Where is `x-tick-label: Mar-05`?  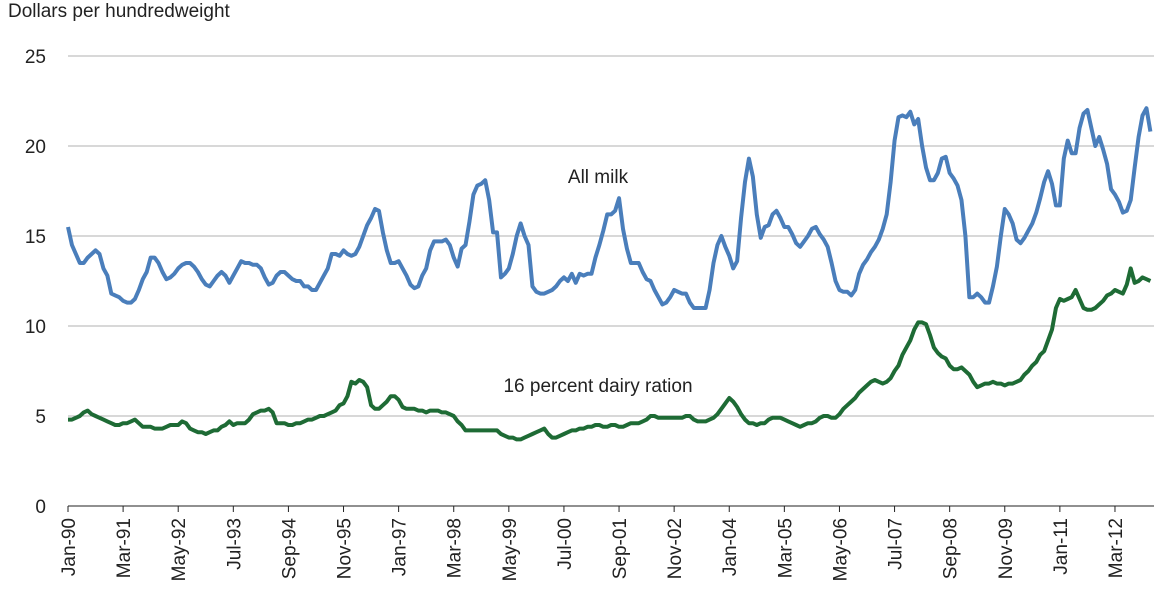
x-tick-label: Mar-05 is located at coordinates (785, 548).